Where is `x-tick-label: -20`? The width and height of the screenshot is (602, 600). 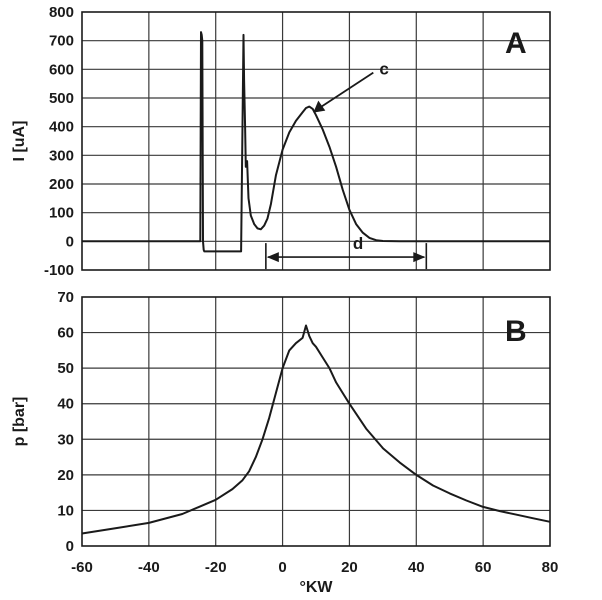
x-tick-label: -20 is located at coordinates (216, 567).